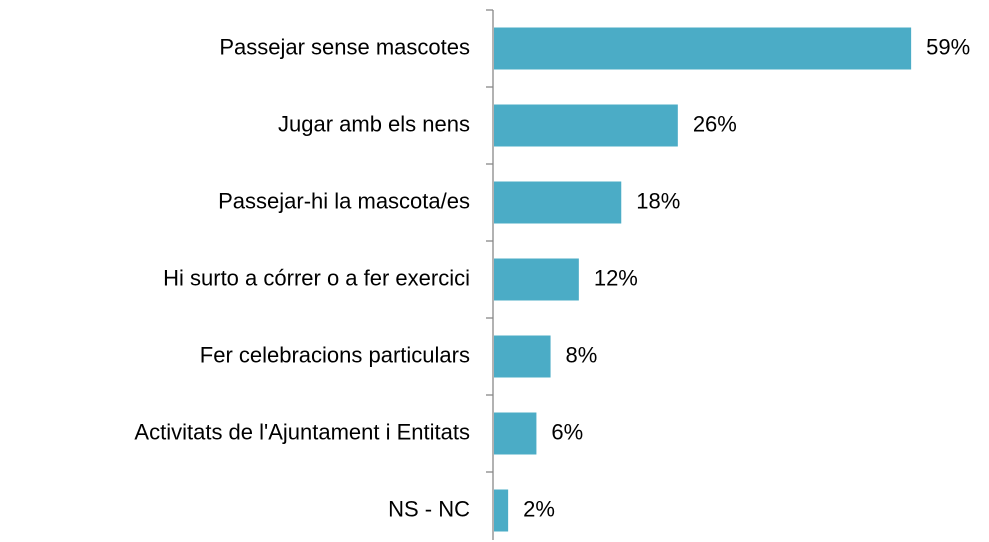 The height and width of the screenshot is (542, 989). I want to click on category-label: Passejar sense mascotes, so click(344, 46).